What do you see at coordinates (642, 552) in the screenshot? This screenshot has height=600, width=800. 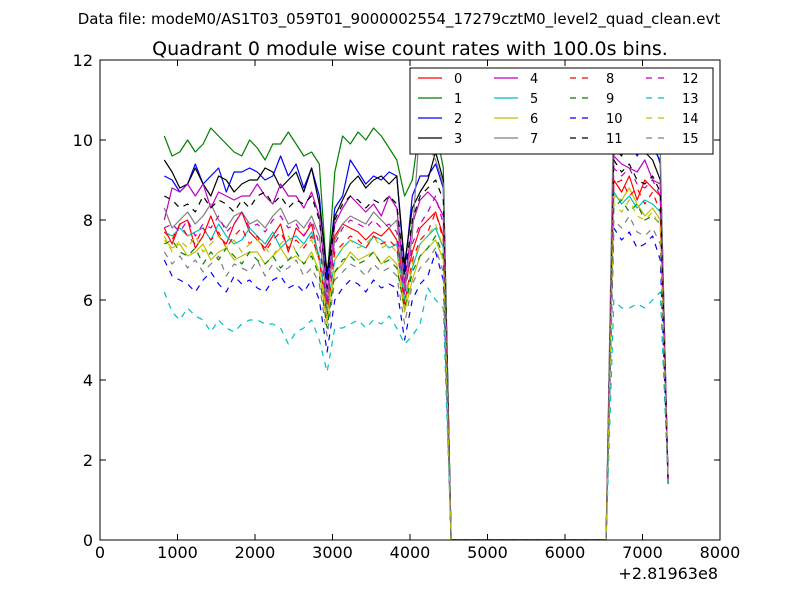 I see `x-tick-label: 7000` at bounding box center [642, 552].